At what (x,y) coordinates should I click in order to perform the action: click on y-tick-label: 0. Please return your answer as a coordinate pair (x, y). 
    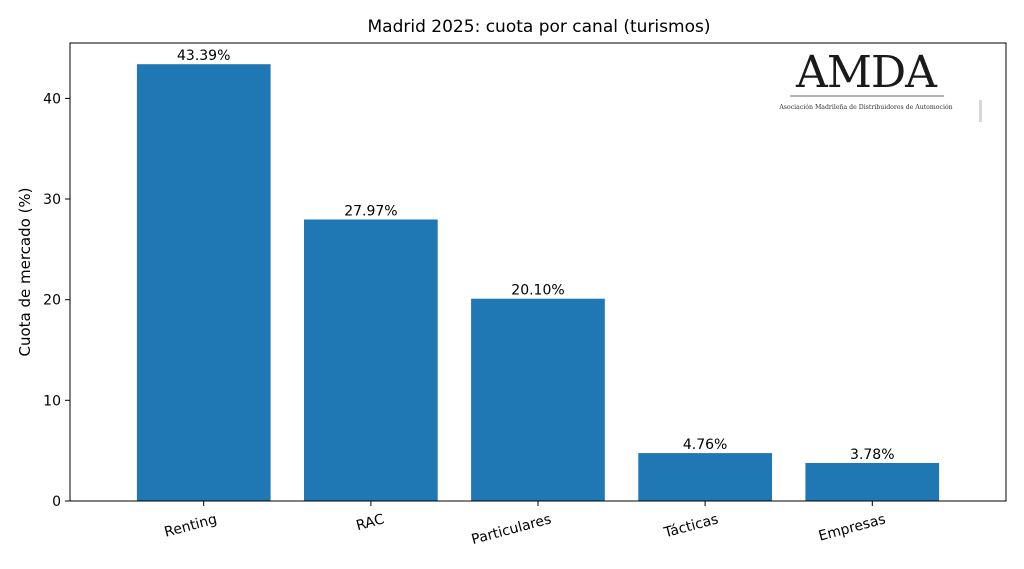
    Looking at the image, I should click on (56, 502).